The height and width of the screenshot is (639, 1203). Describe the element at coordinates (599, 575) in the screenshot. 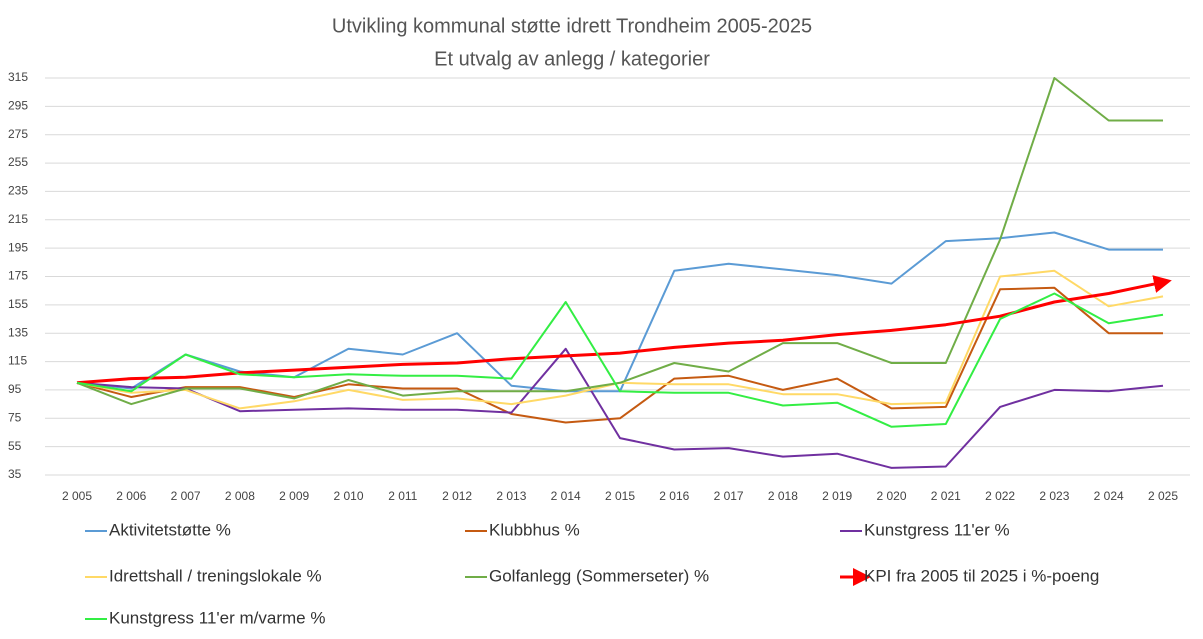

I see `legend-label: Golfanlegg (Sommerseter) %` at that location.